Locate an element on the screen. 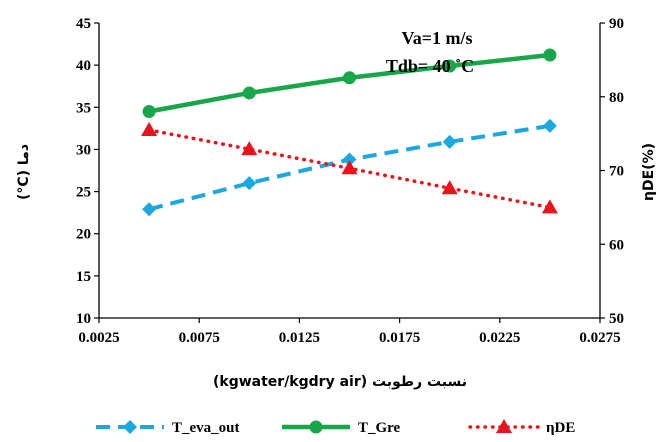 The width and height of the screenshot is (665, 442). y-right-tick-label: 90 is located at coordinates (616, 24).